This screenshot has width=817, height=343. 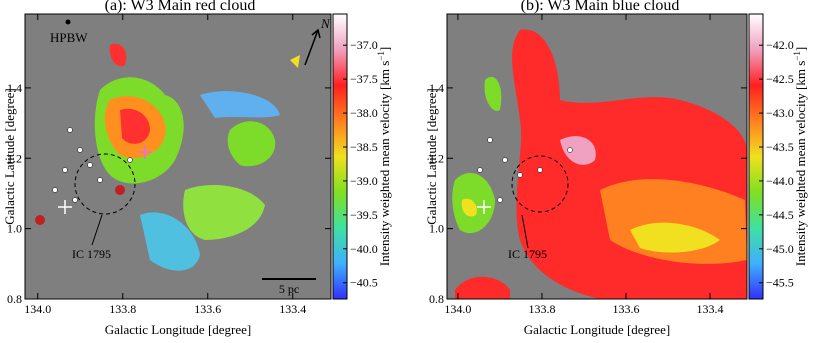 I want to click on colorbar-tick-label: −45.0, so click(x=780, y=249).